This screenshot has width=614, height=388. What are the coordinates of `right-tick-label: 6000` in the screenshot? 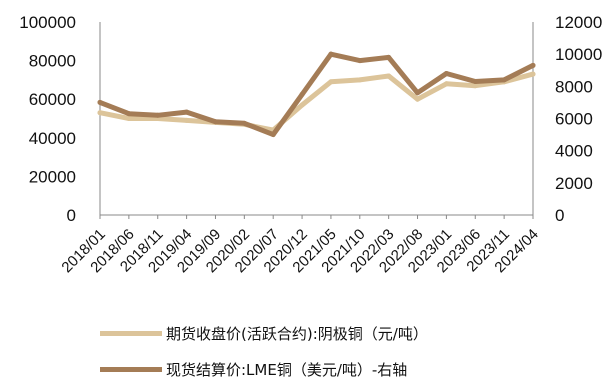 It's located at (574, 119).